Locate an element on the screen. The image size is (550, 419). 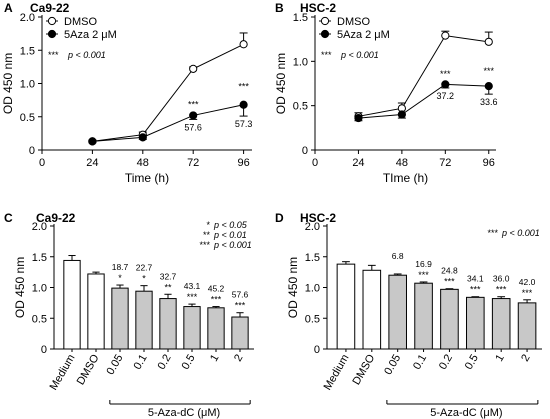
x-tick-label: 2 is located at coordinates (238, 358).